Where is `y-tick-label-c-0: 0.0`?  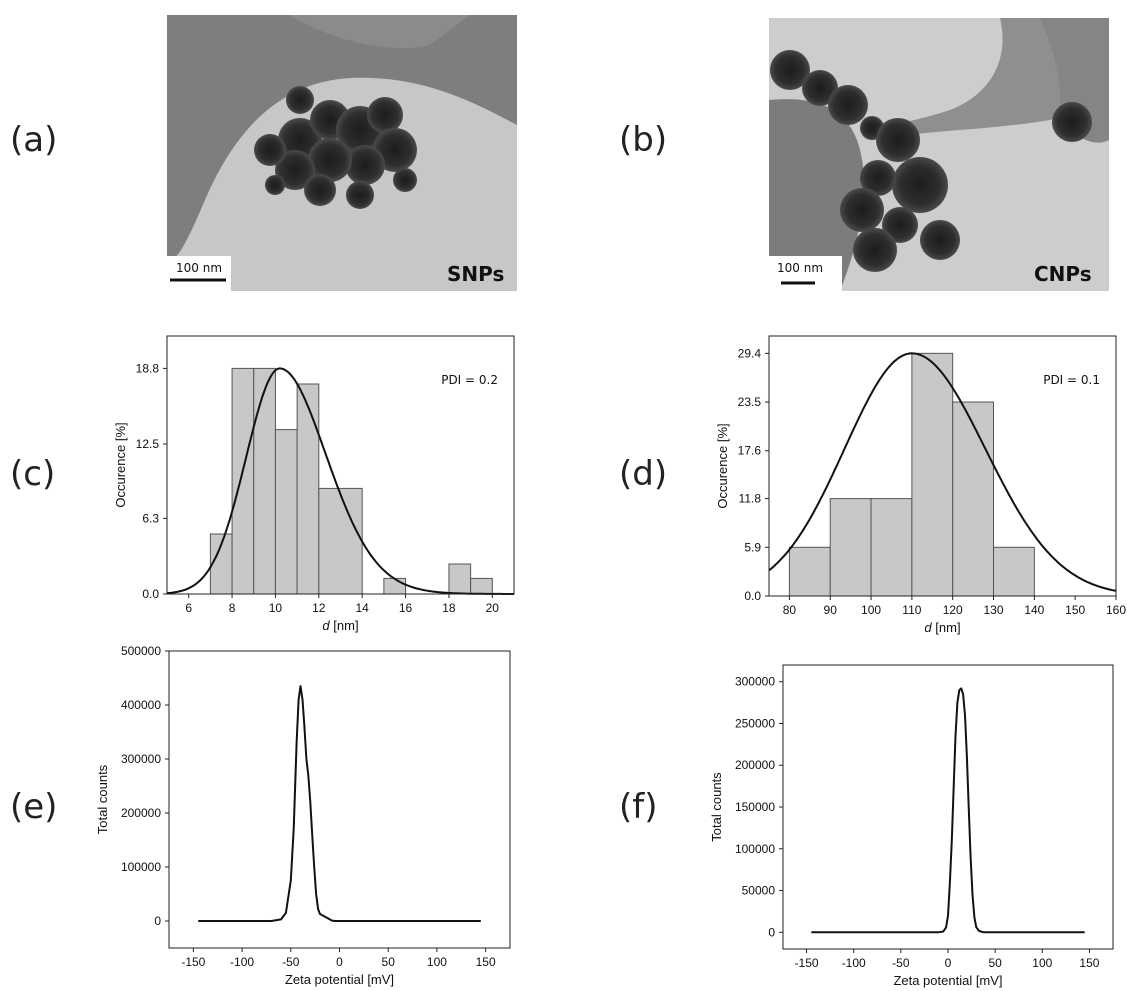
y-tick-label-c-0: 0.0 is located at coordinates (150, 594).